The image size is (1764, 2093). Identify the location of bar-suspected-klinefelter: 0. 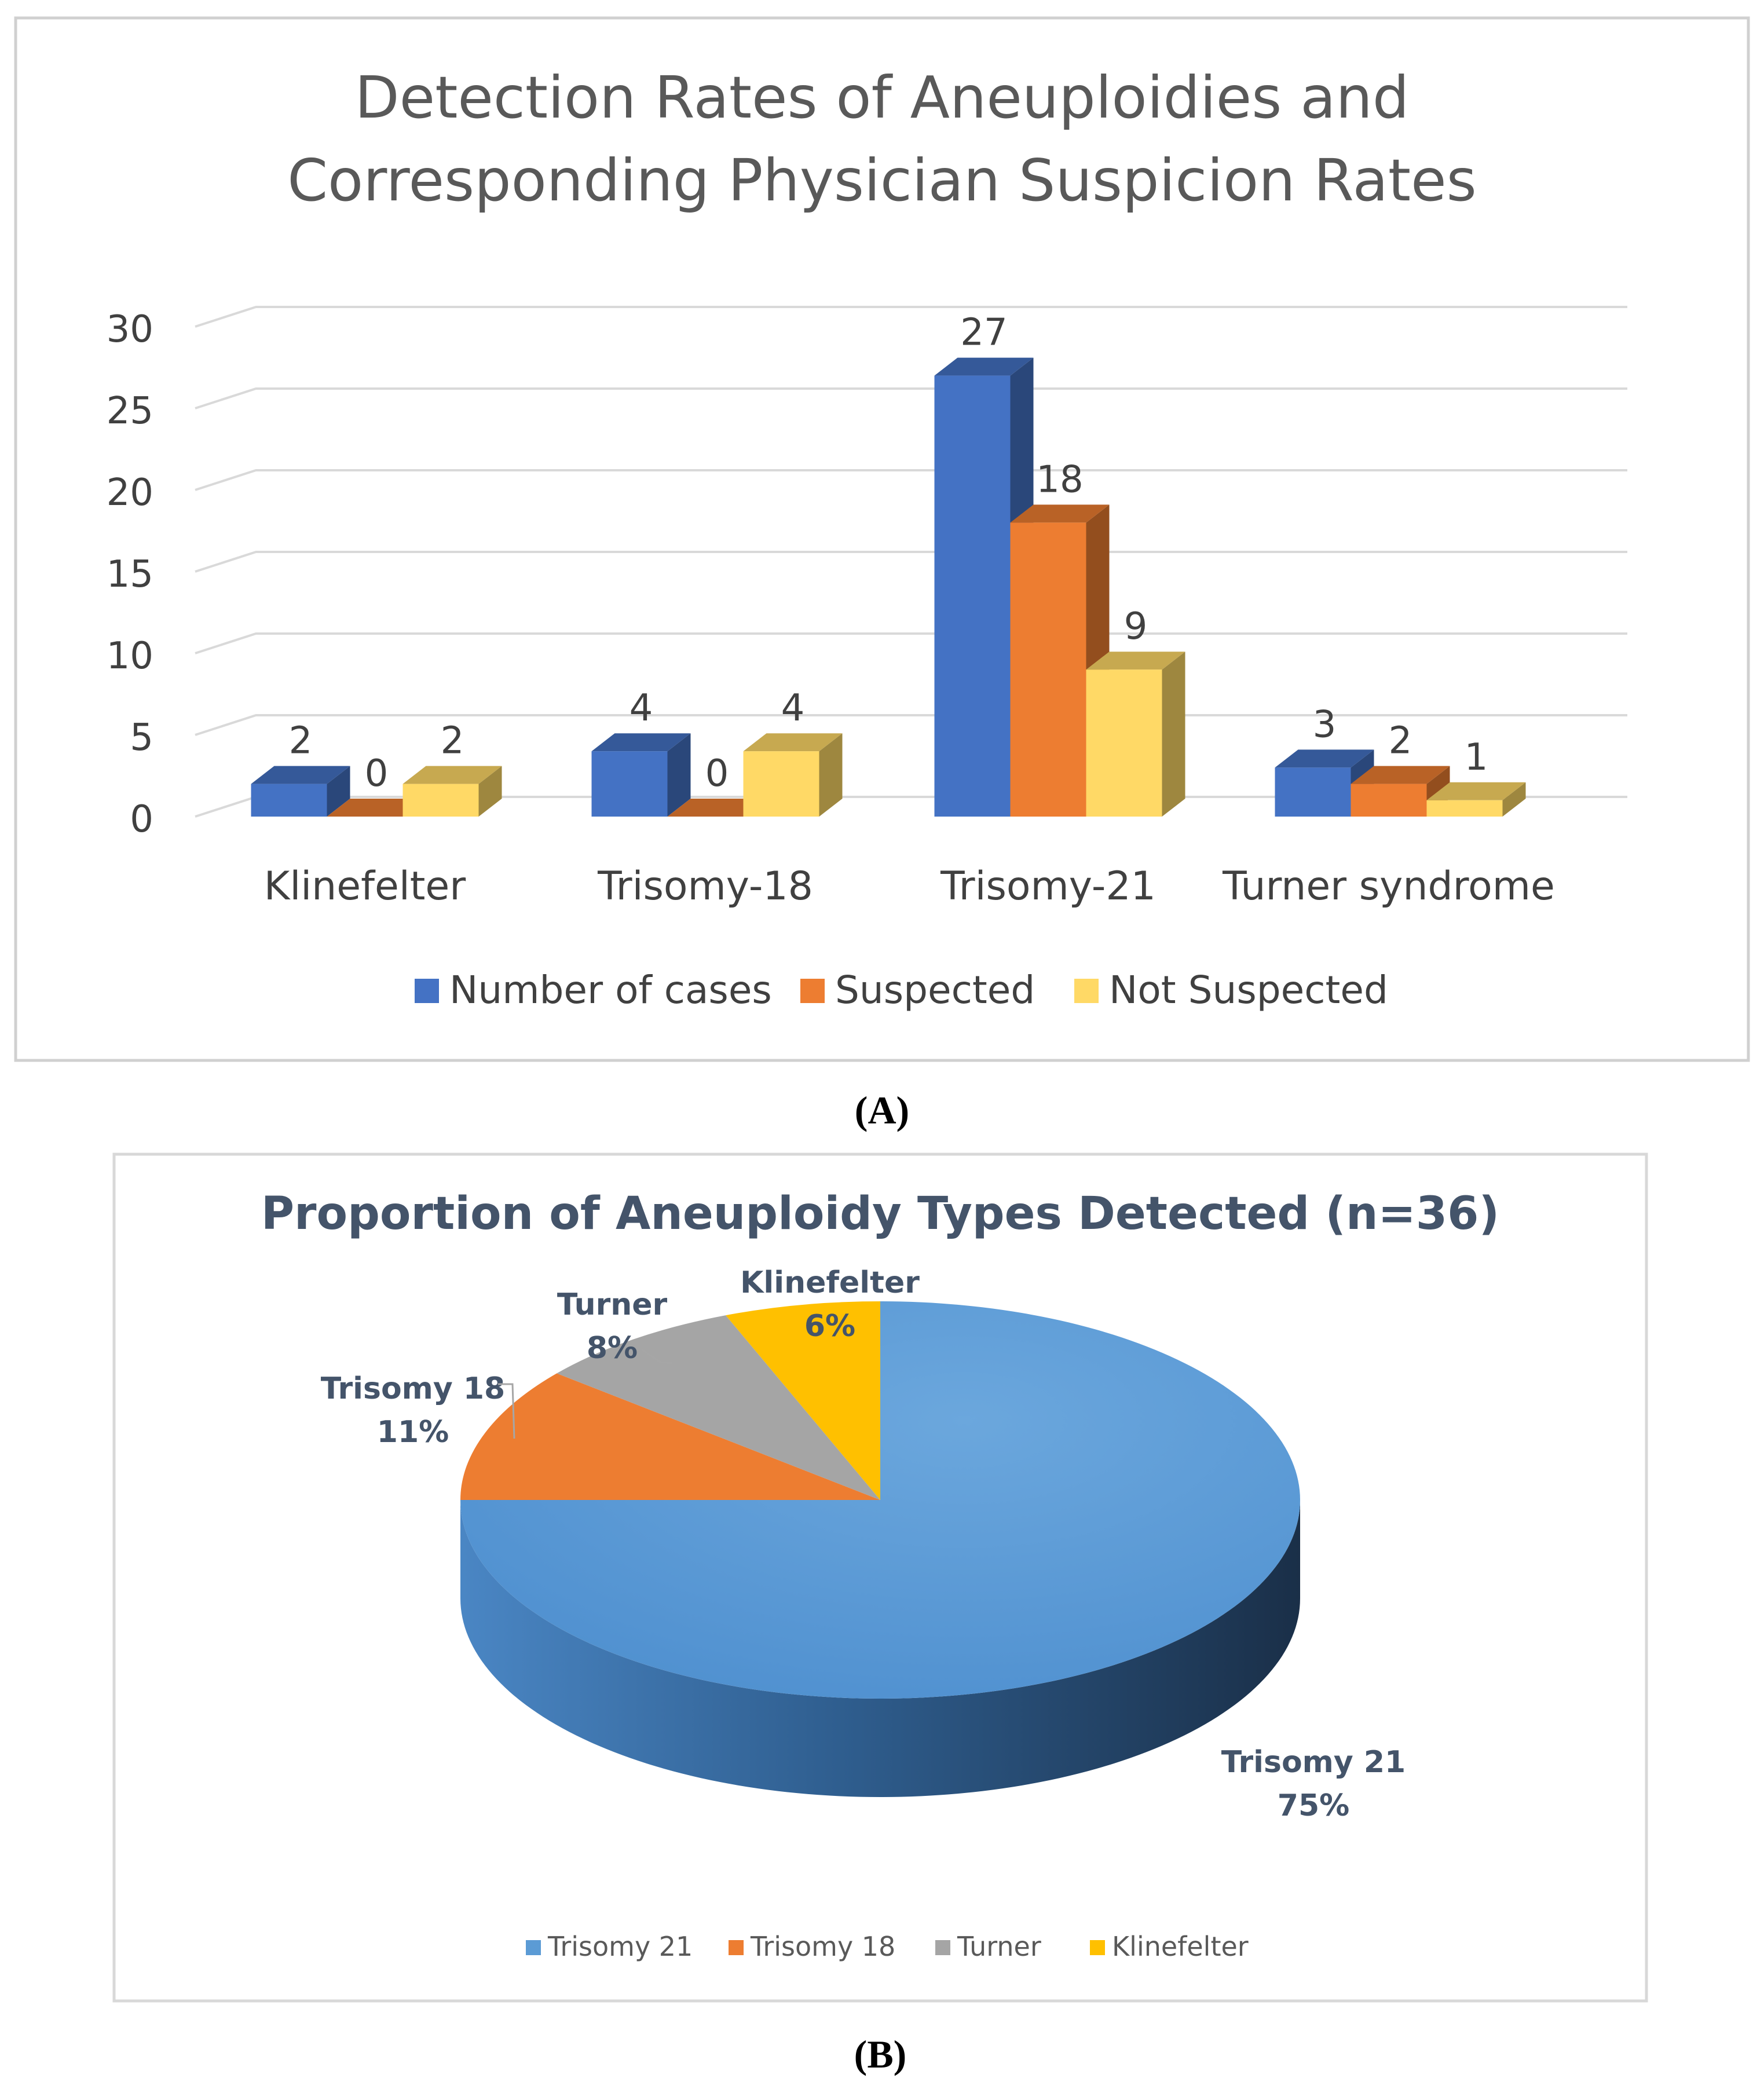
(377, 784).